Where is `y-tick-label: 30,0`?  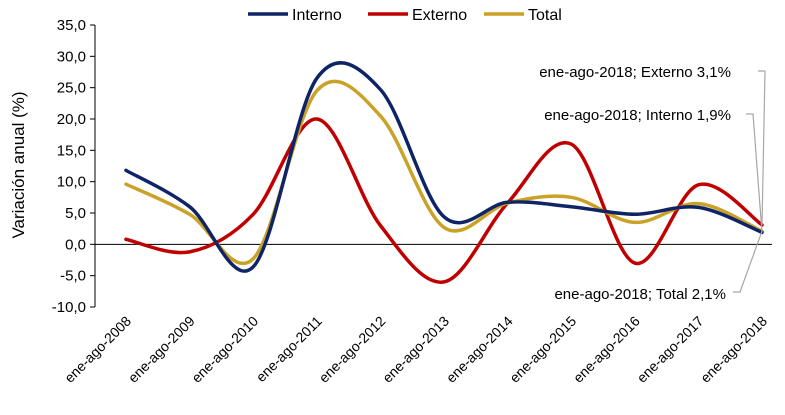
y-tick-label: 30,0 is located at coordinates (71, 56).